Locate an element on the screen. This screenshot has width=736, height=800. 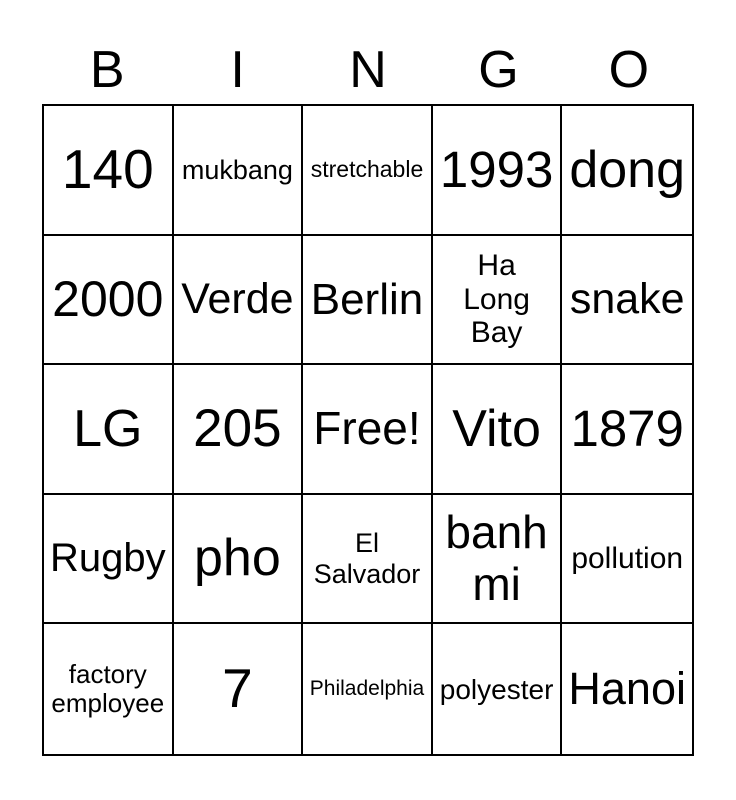
bingo-cell-r3c5: 1879 is located at coordinates (627, 430).